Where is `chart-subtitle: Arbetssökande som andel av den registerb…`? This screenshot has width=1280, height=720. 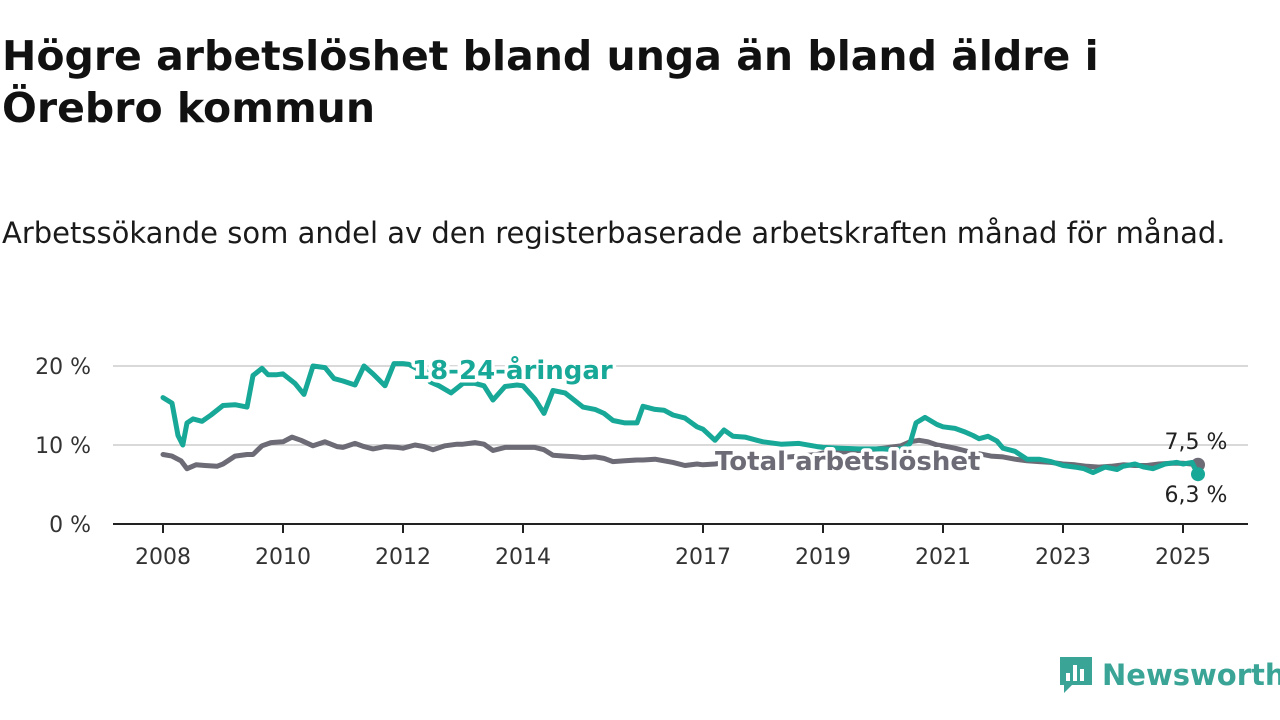 chart-subtitle: Arbetssökande som andel av den registerb… is located at coordinates (614, 233).